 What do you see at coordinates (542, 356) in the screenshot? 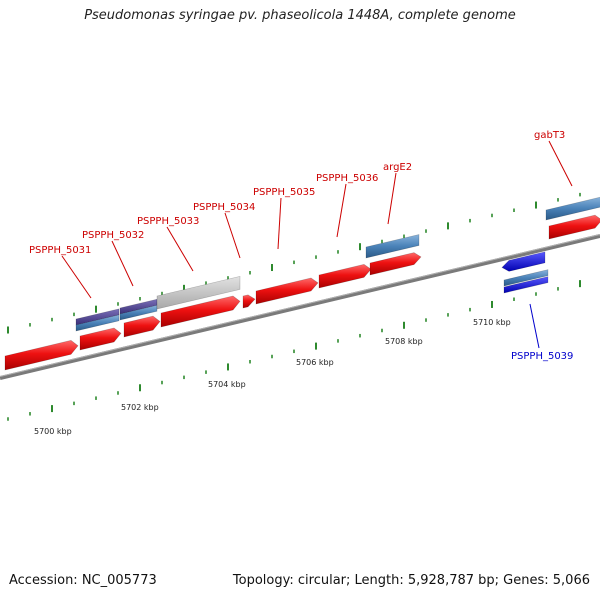
I see `gene-label-pspph-5039: PSPPH_5039` at bounding box center [542, 356].